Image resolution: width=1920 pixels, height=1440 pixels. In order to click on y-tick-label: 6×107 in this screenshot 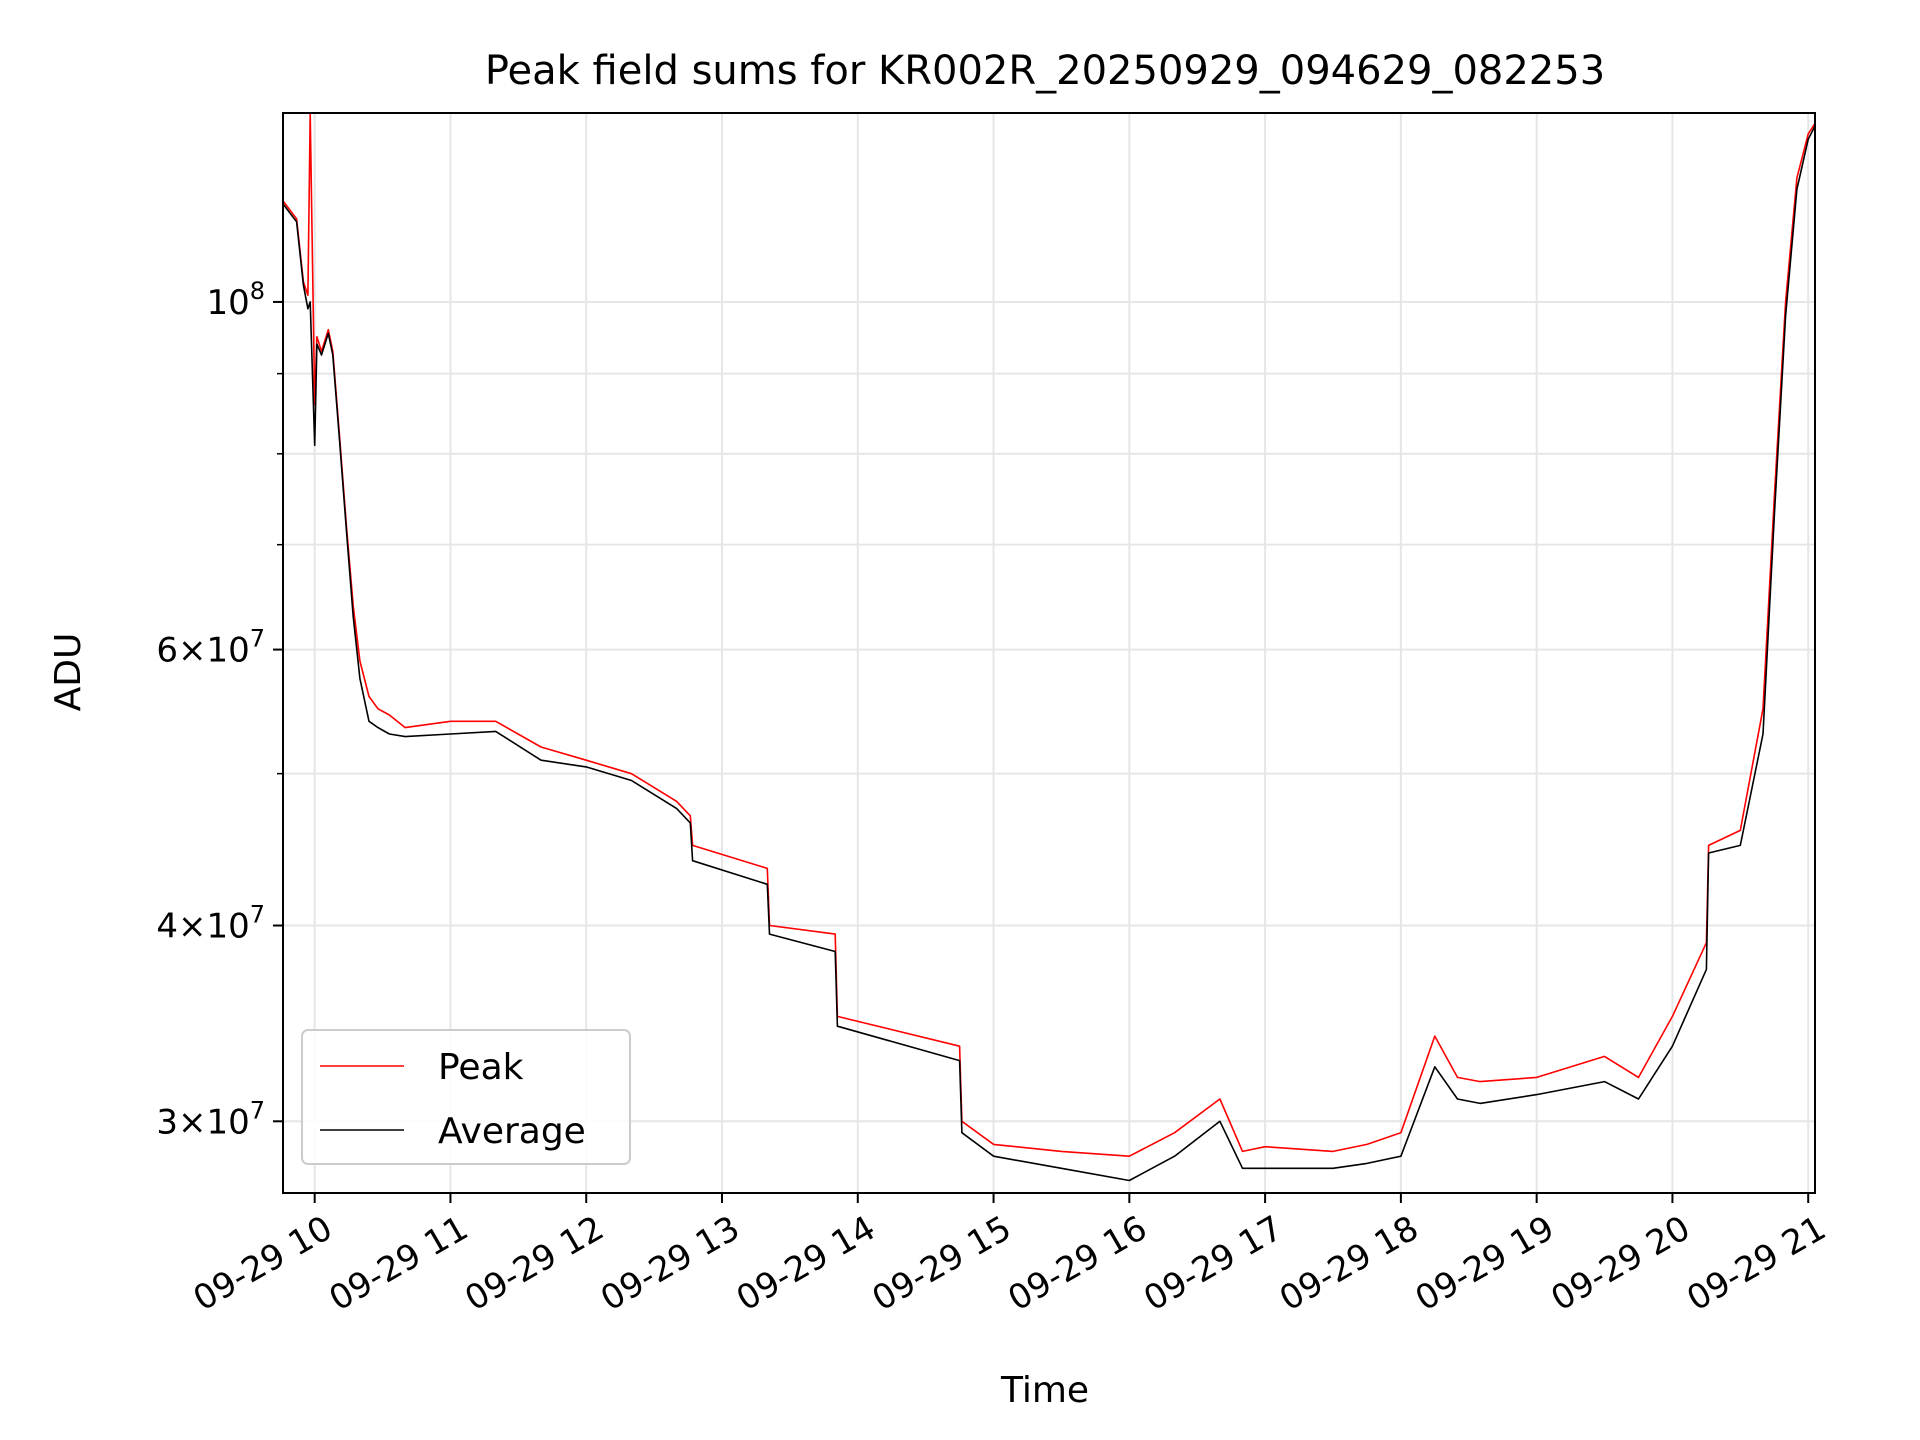, I will do `click(210, 648)`.